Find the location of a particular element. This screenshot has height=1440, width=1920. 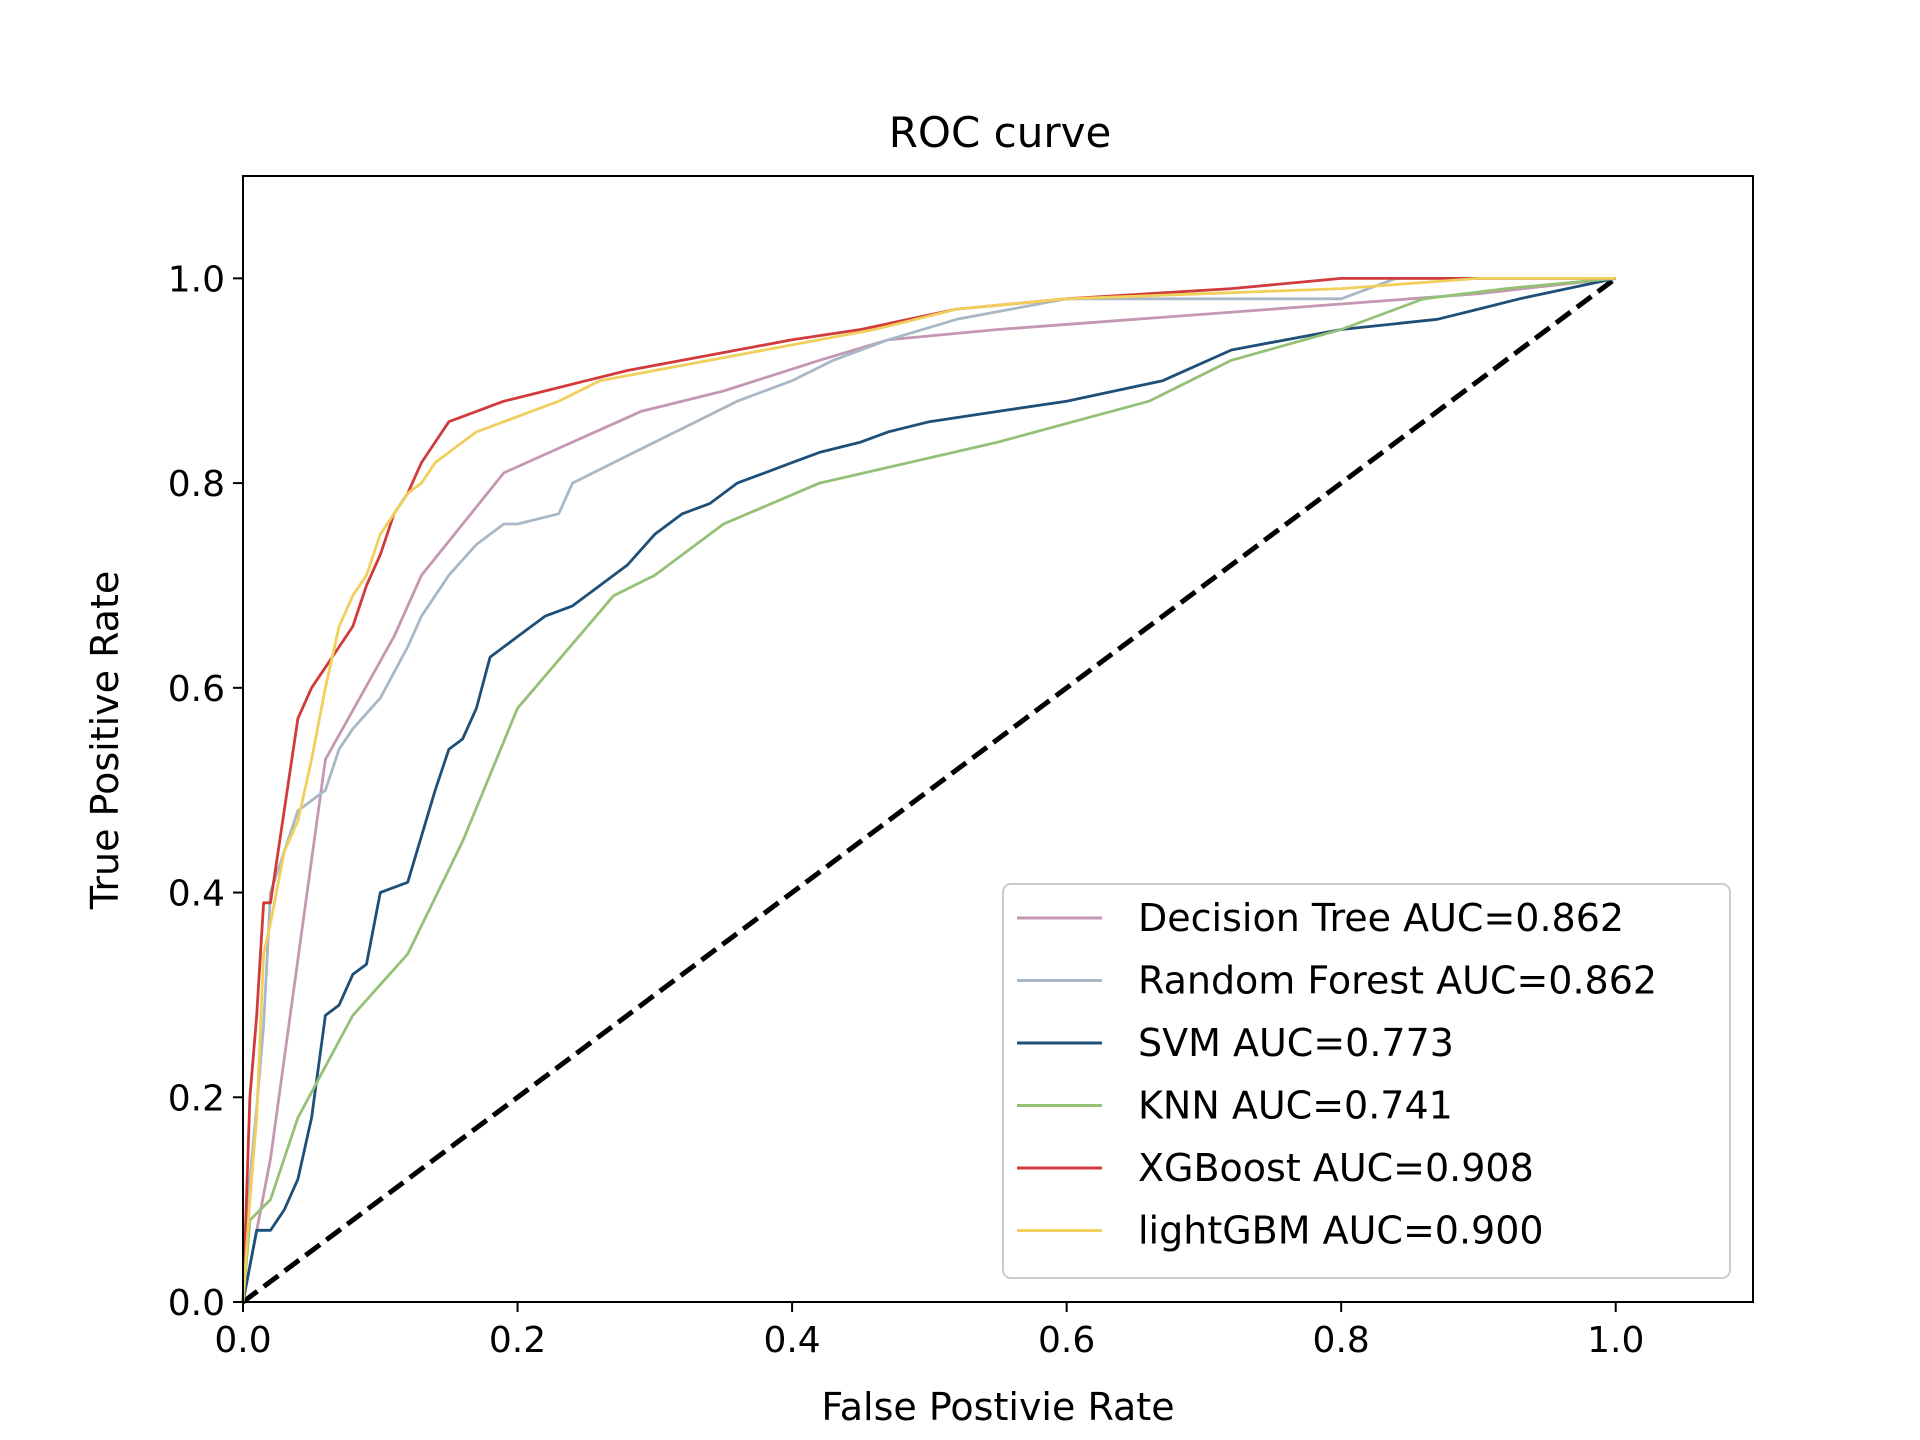

x-tick-label: 0.0 is located at coordinates (242, 1340).